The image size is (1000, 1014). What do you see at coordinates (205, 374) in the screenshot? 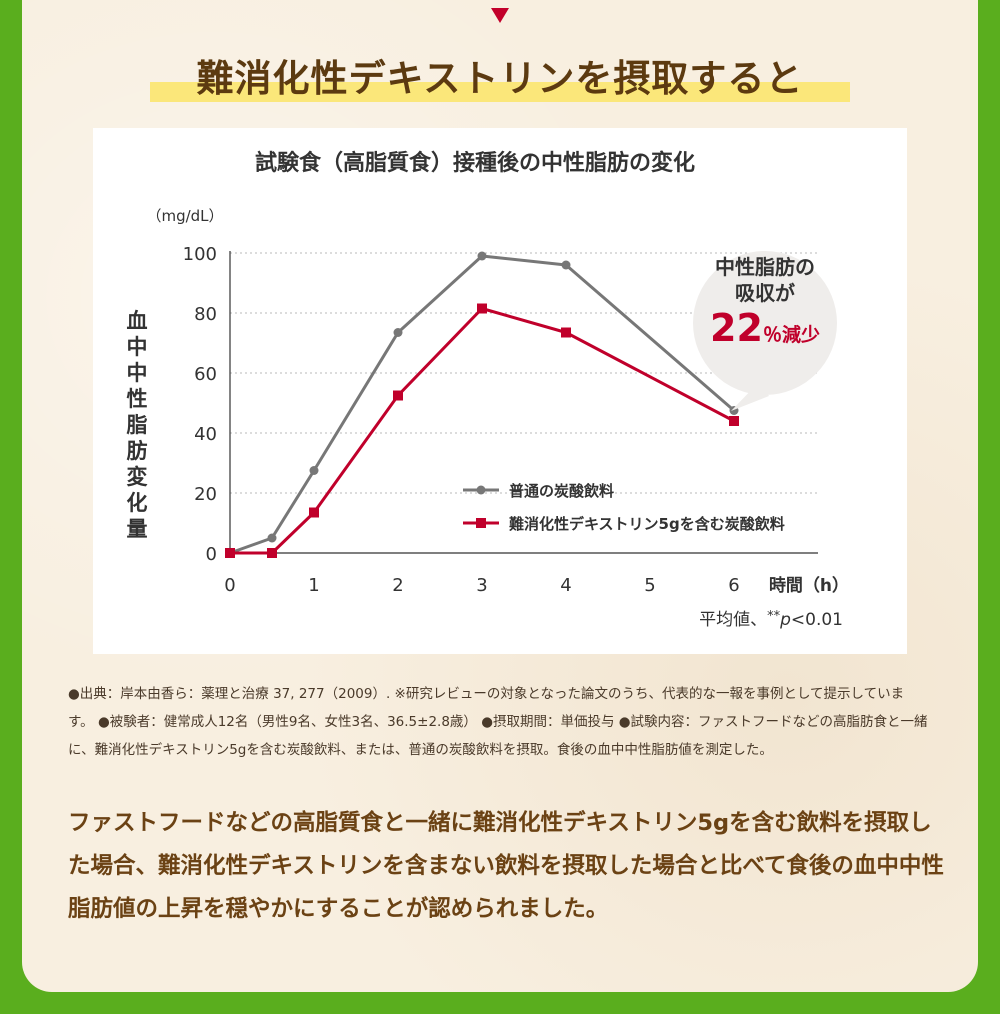
I see `y-tick-label: 60` at bounding box center [205, 374].